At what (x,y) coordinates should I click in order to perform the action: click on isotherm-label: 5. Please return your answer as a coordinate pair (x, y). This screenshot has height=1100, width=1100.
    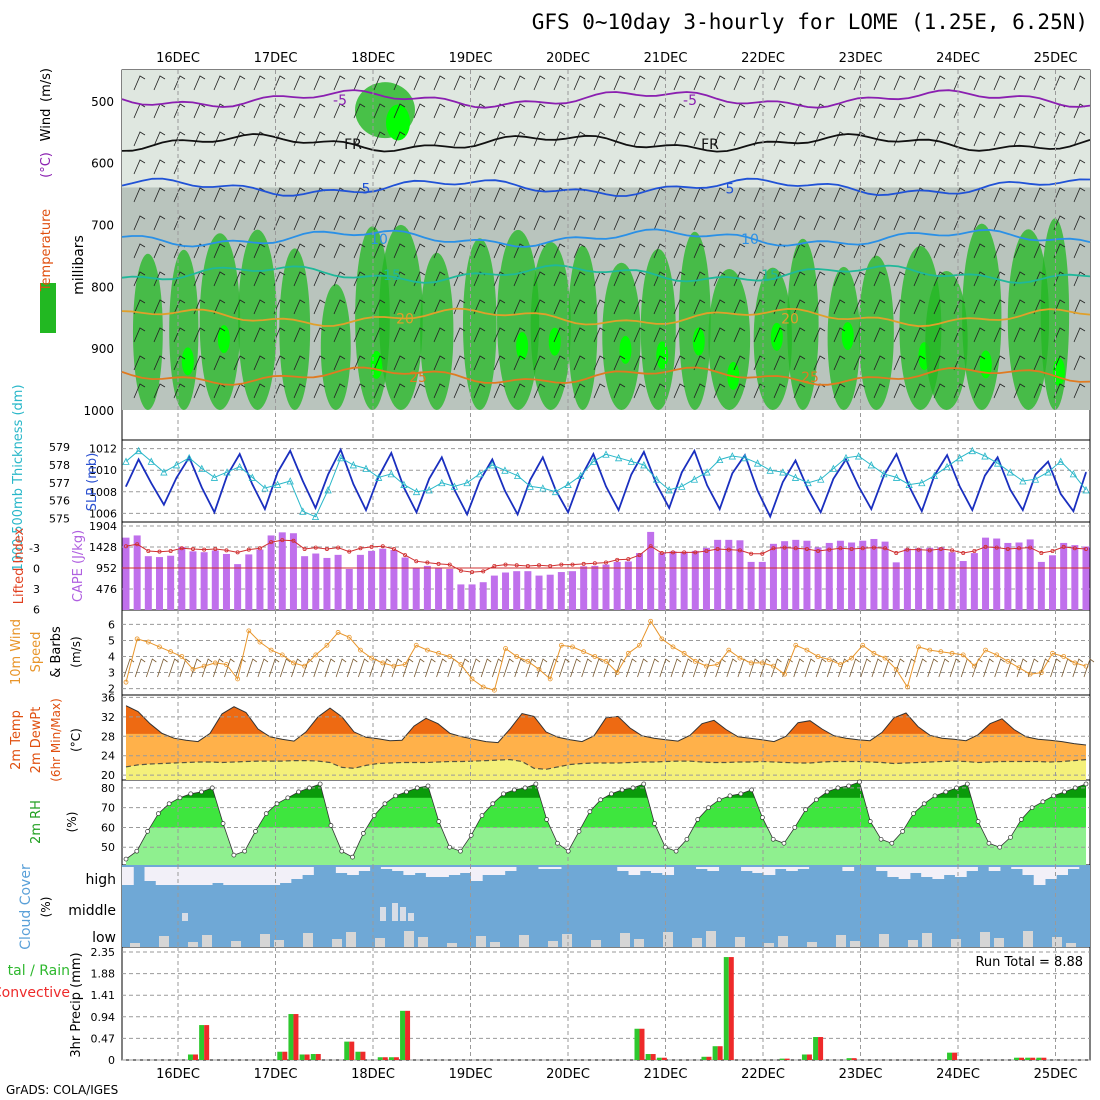
    Looking at the image, I should click on (366, 189).